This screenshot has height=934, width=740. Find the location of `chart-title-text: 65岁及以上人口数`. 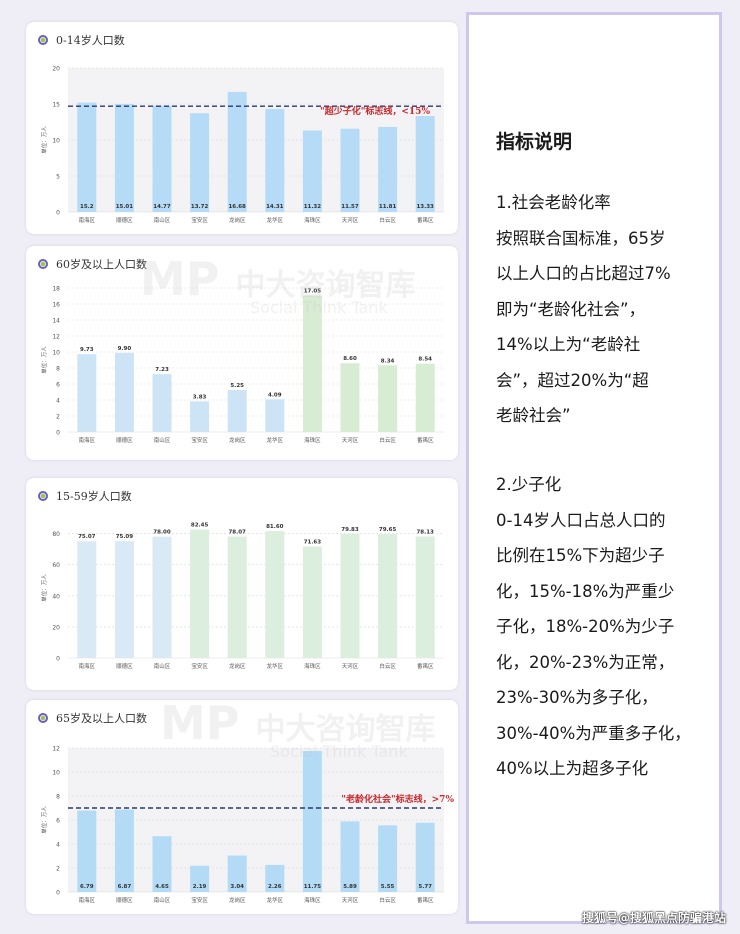

chart-title-text: 65岁及以上人口数 is located at coordinates (101, 718).